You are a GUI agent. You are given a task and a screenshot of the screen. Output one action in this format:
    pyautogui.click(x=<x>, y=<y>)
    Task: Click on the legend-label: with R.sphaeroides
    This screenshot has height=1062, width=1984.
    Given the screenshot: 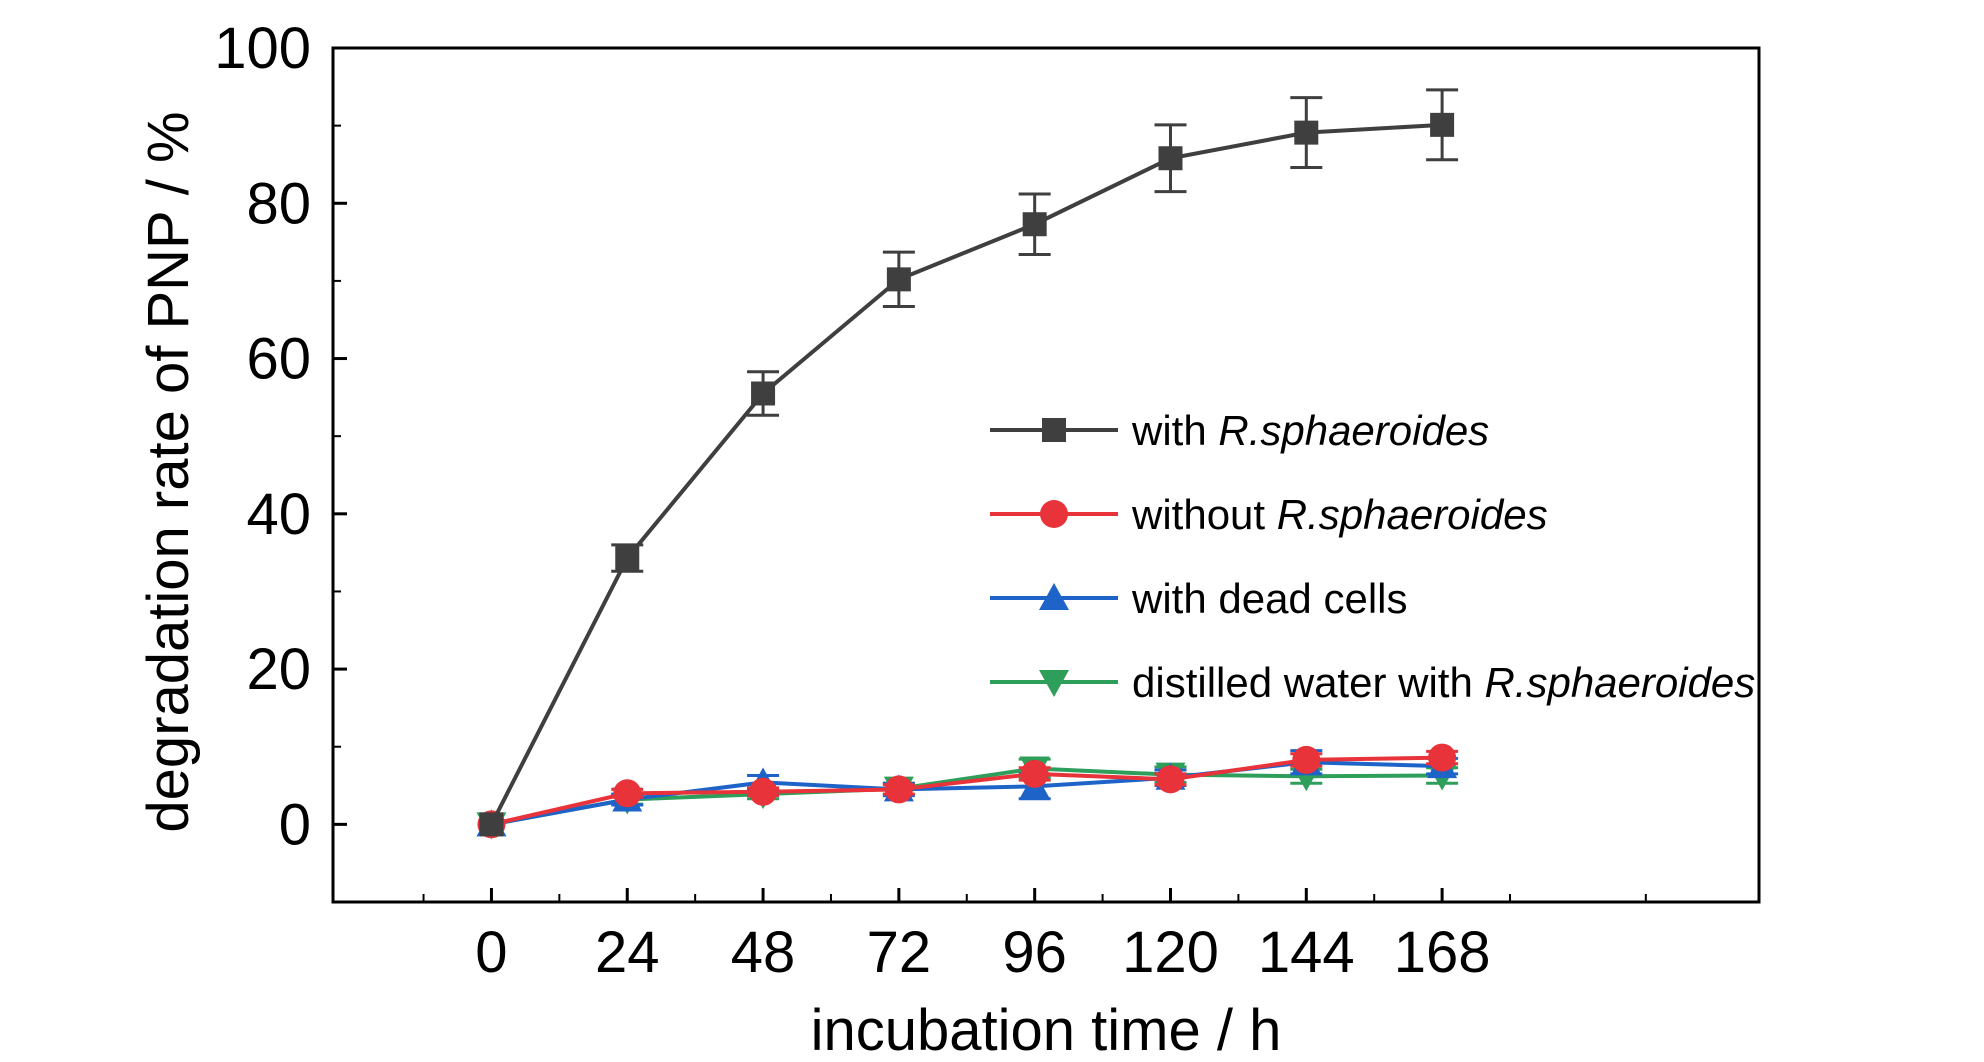 What is the action you would take?
    pyautogui.click(x=1310, y=430)
    